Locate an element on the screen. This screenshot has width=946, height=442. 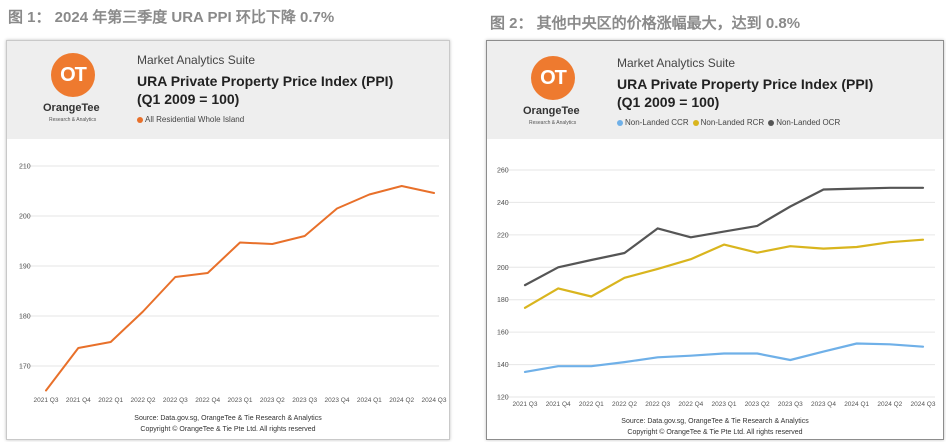
y-tick-label: 160 is located at coordinates (503, 333).